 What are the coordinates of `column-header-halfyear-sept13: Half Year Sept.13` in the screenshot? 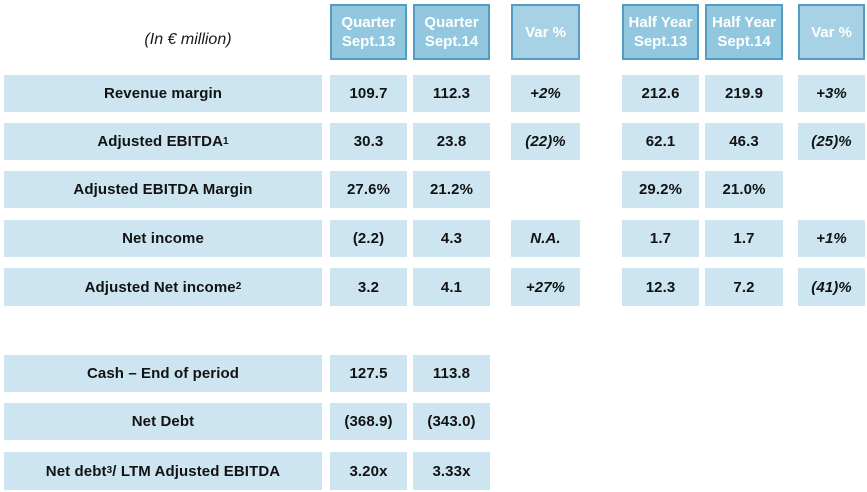 It's located at (660, 32).